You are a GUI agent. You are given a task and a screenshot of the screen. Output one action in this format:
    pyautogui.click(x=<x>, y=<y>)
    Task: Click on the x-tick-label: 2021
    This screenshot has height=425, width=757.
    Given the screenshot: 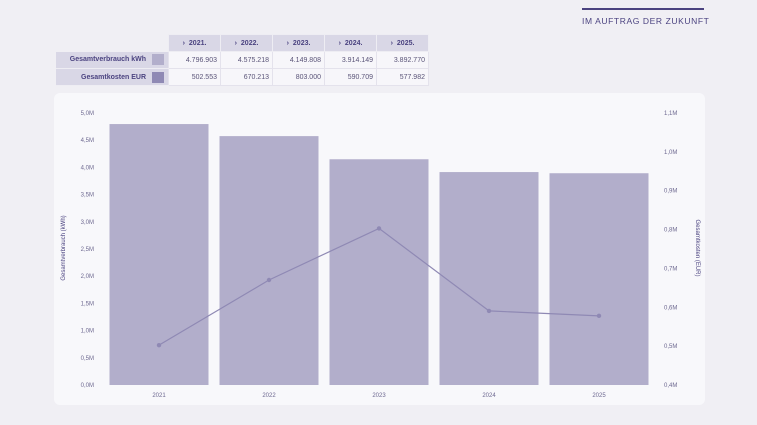 What is the action you would take?
    pyautogui.click(x=159, y=396)
    